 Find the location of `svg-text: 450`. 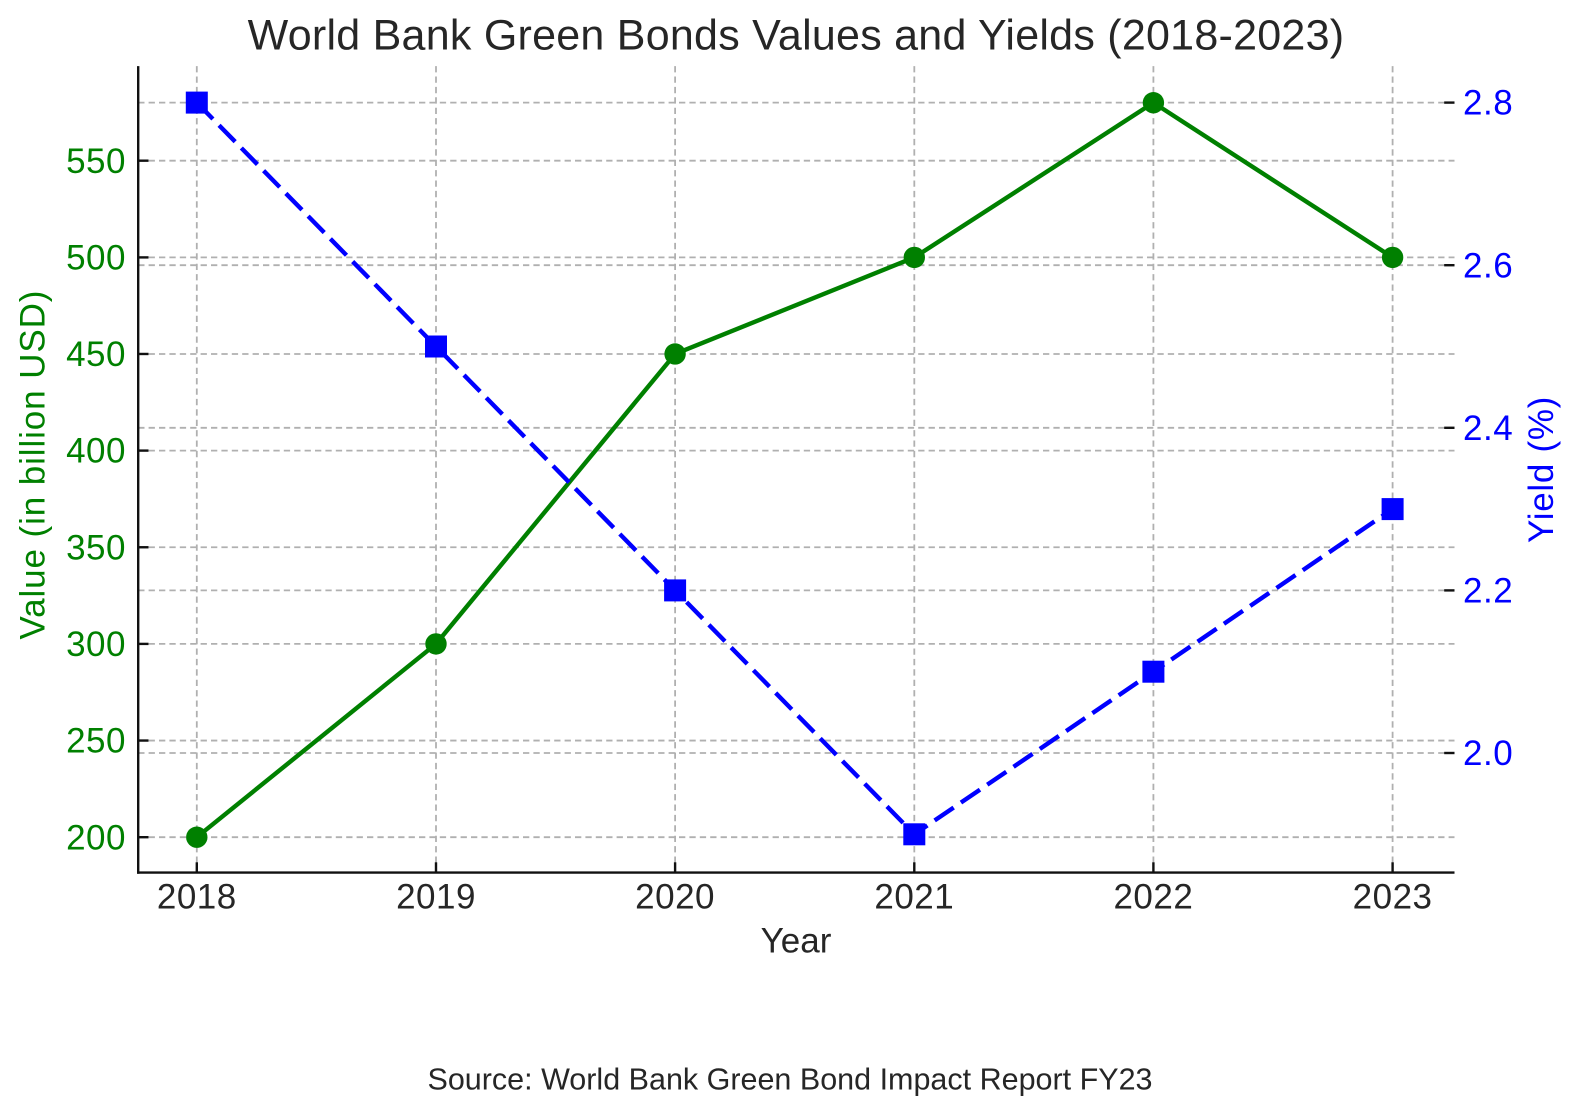

svg-text: 450 is located at coordinates (96, 354).